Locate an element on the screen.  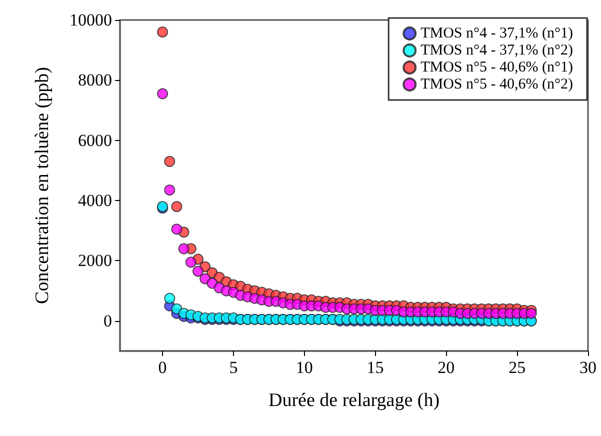
x-tick-label: 20 is located at coordinates (446, 367).